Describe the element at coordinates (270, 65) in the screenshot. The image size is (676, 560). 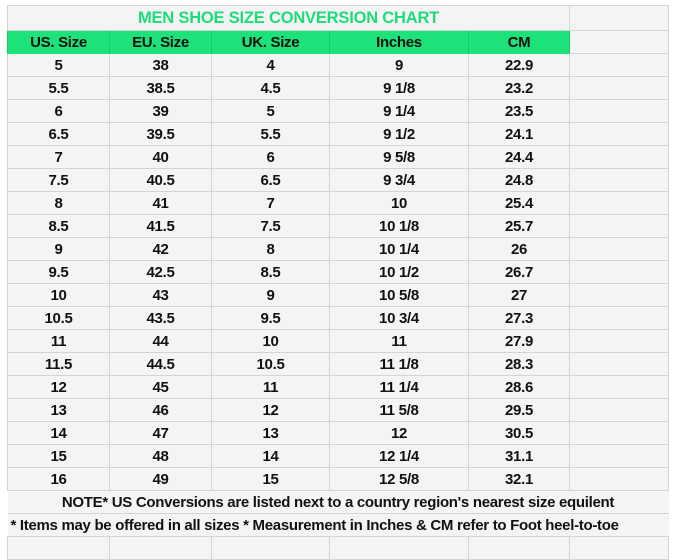
I see `table-cell: 4` at that location.